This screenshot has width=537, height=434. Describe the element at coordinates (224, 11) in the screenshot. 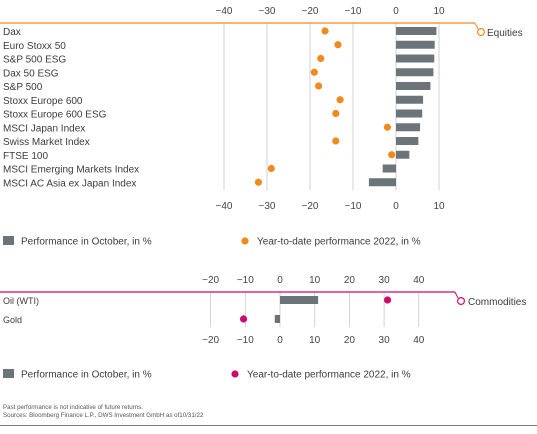

I see `x-tick-label-top: −40` at that location.